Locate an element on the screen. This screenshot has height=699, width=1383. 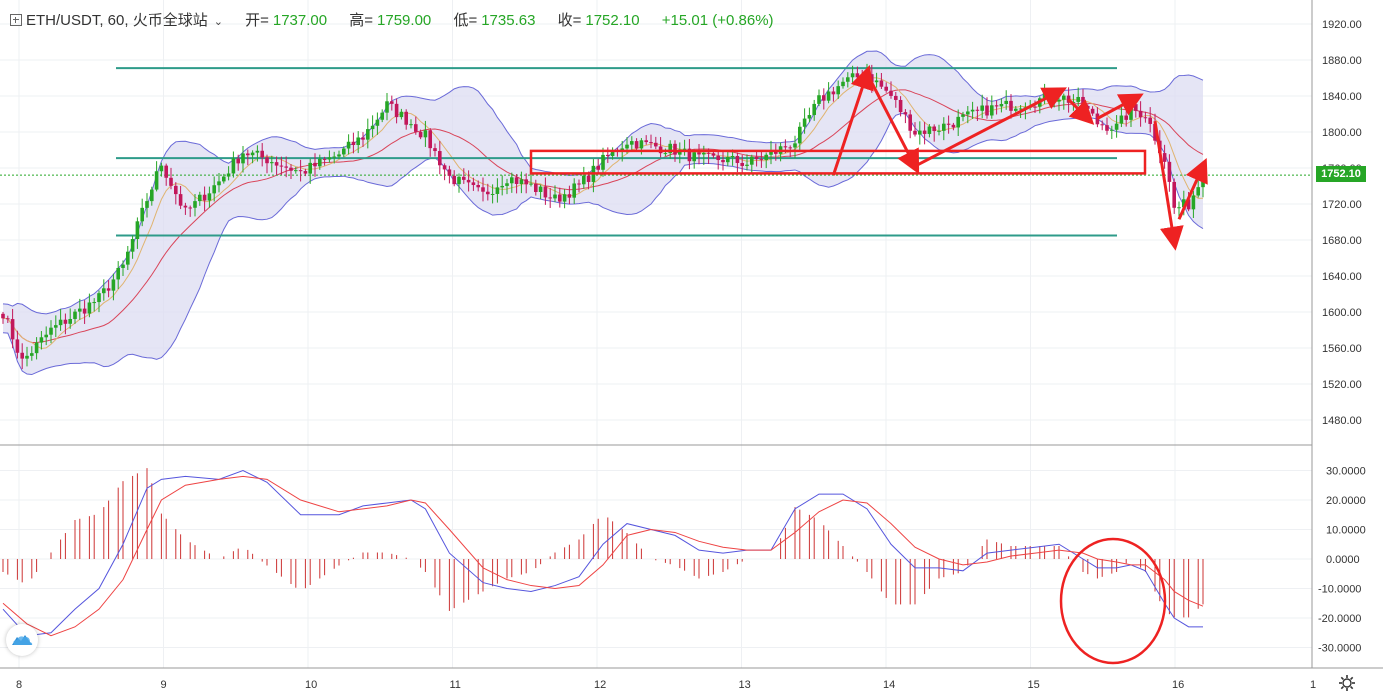
price-tick-label: 1640.00 is located at coordinates (1342, 277).